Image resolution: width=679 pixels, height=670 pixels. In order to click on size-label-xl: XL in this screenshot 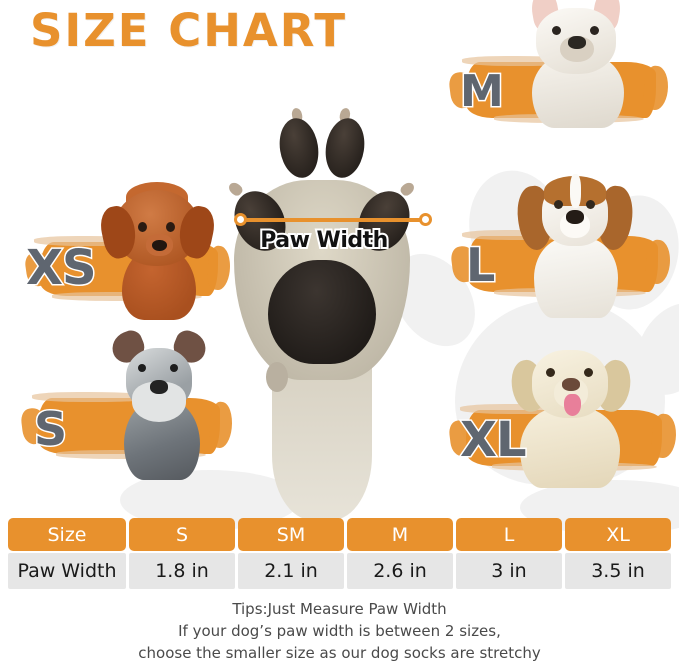, I will do `click(494, 440)`.